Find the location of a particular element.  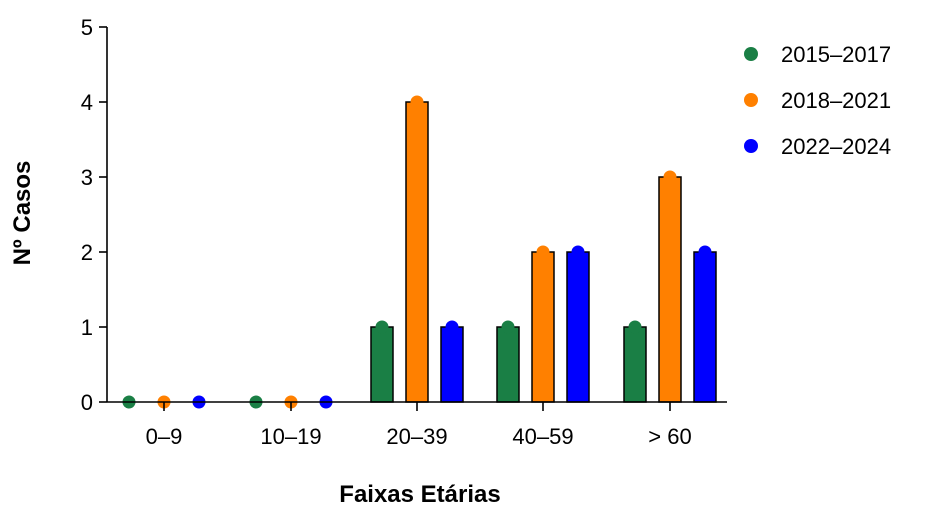

x-tick-label: 10–19 is located at coordinates (290, 436).